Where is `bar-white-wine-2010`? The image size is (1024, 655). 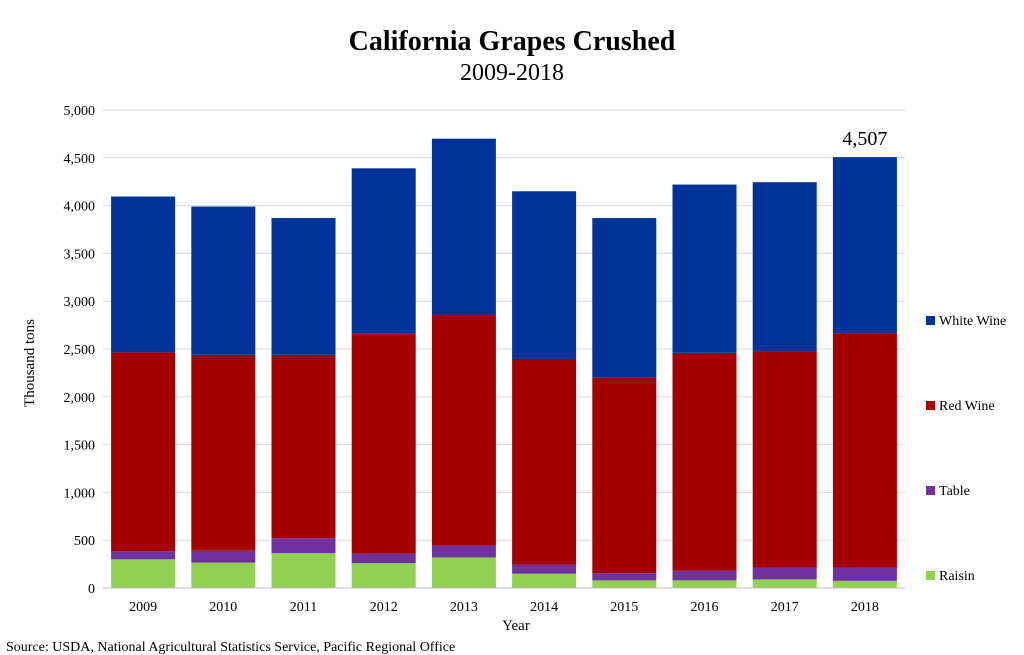
bar-white-wine-2010 is located at coordinates (223, 280).